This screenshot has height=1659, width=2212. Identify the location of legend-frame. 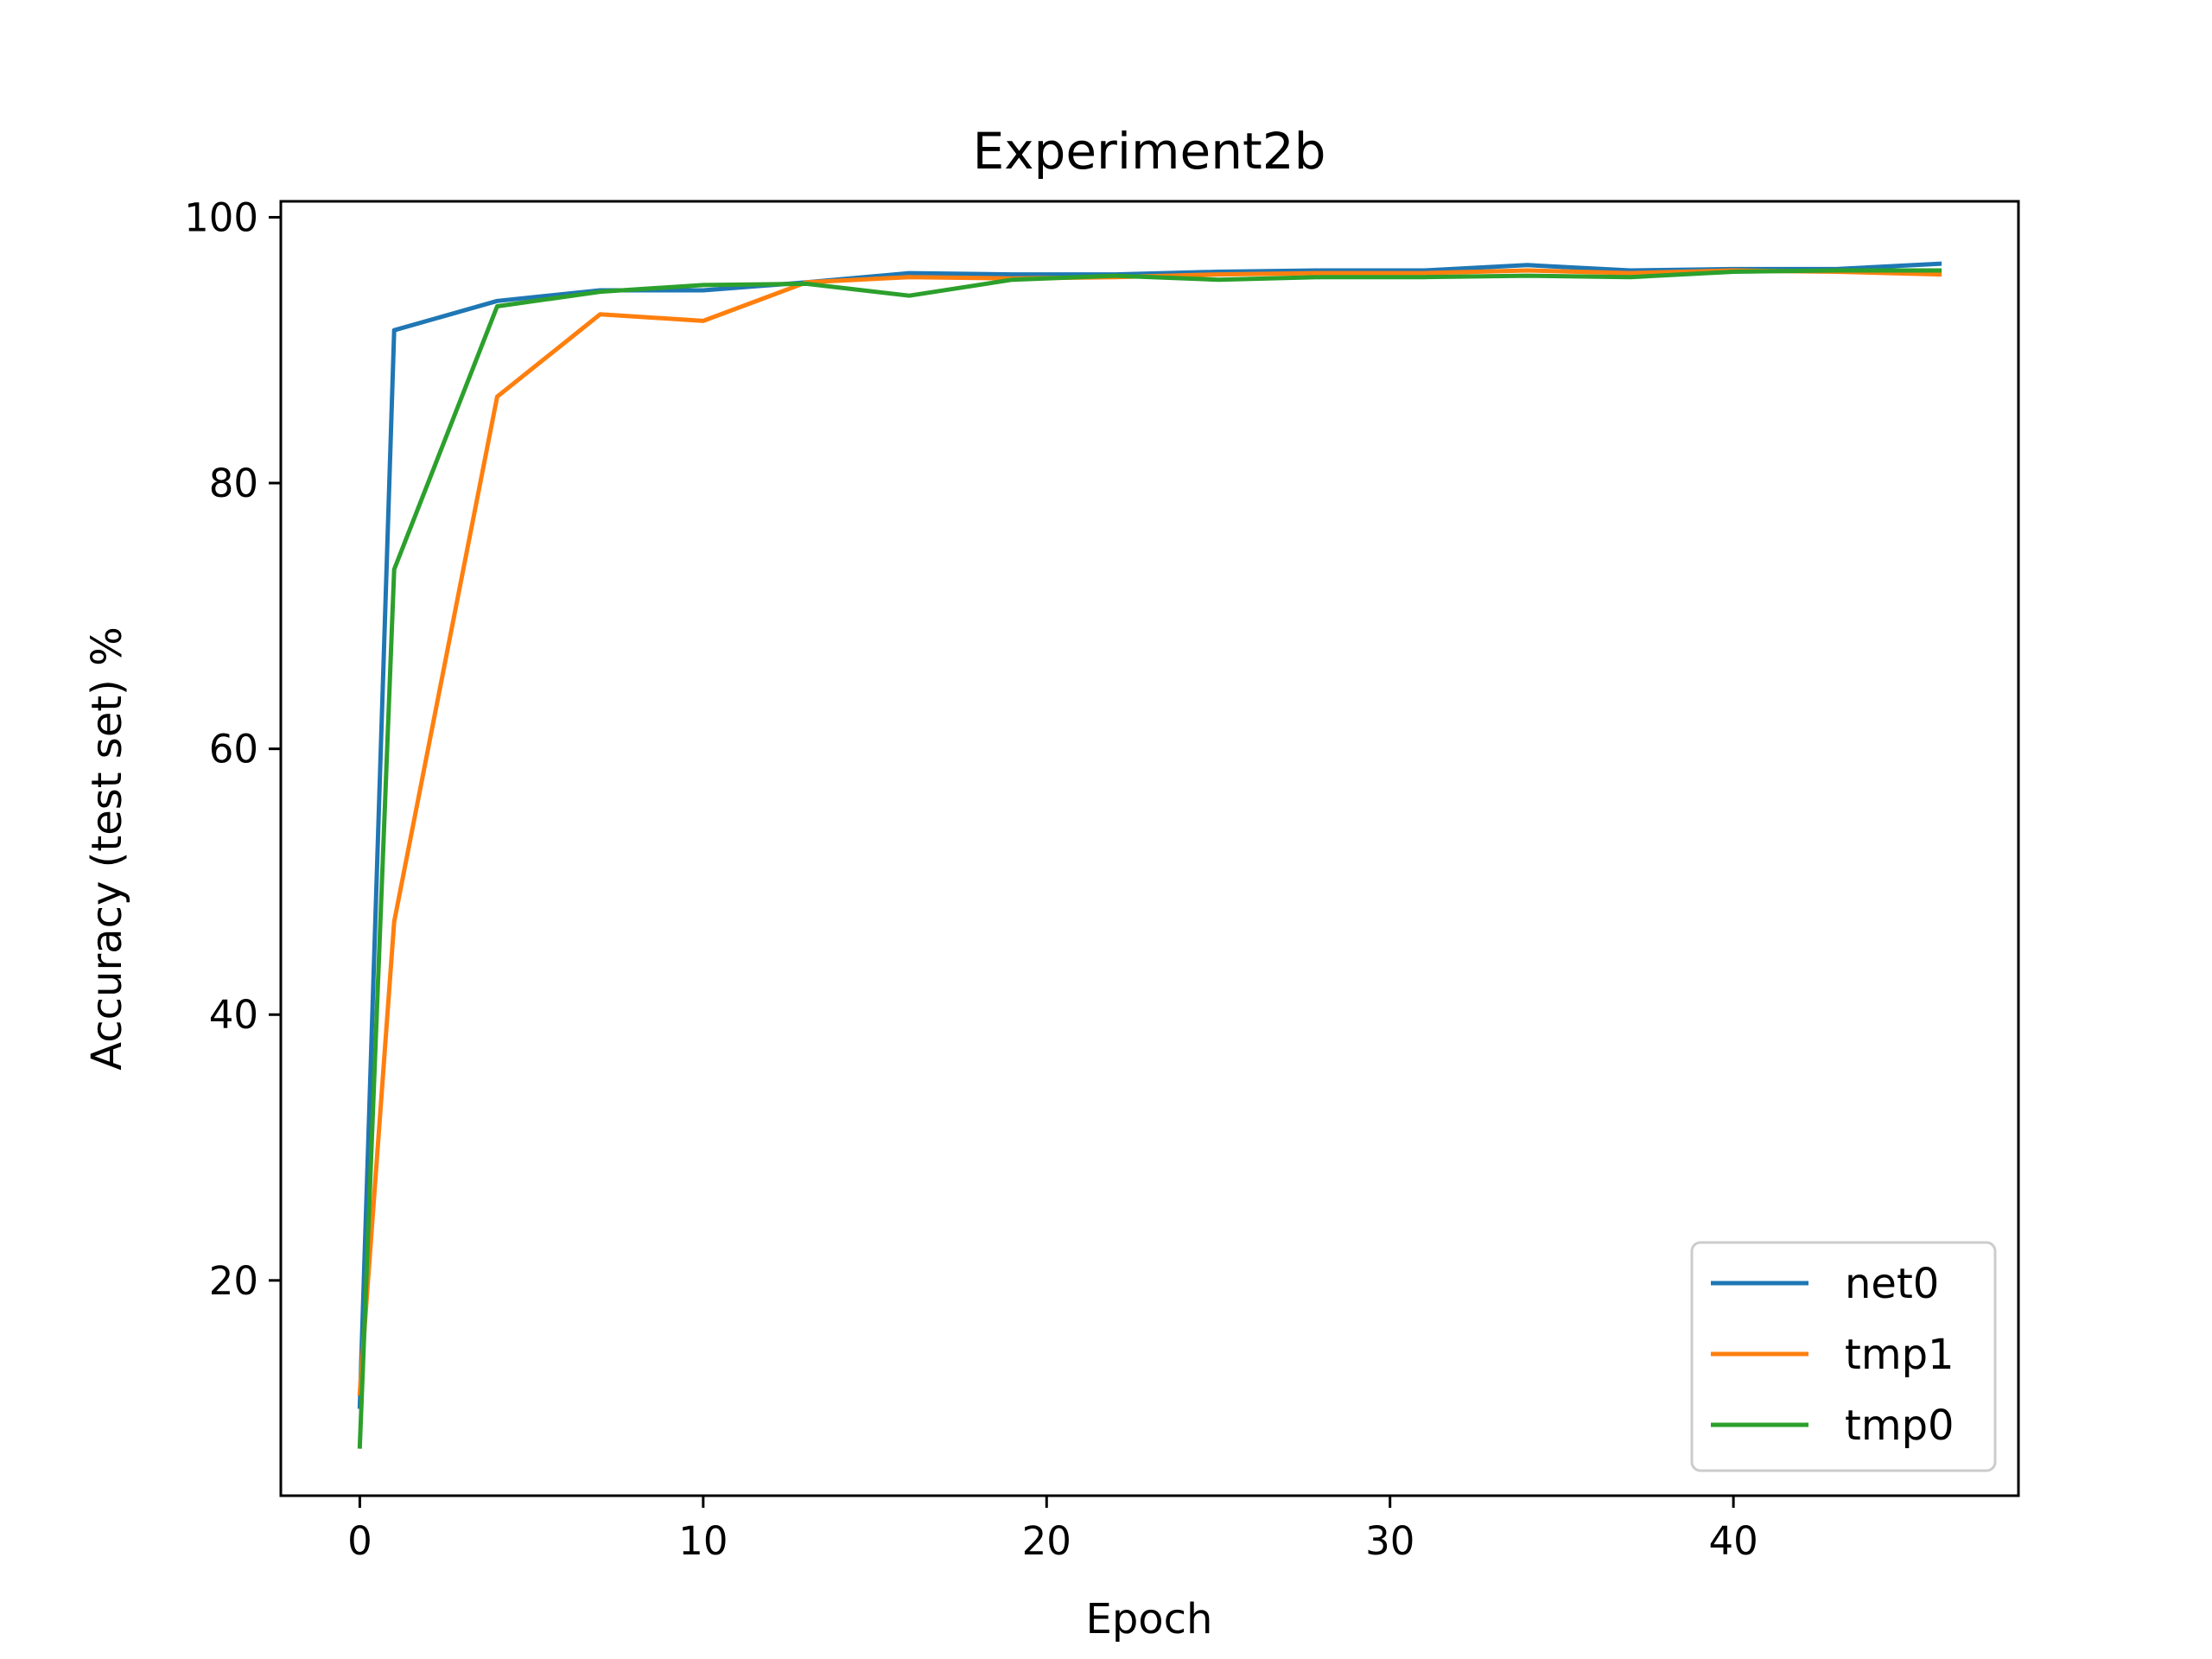
(1843, 1356).